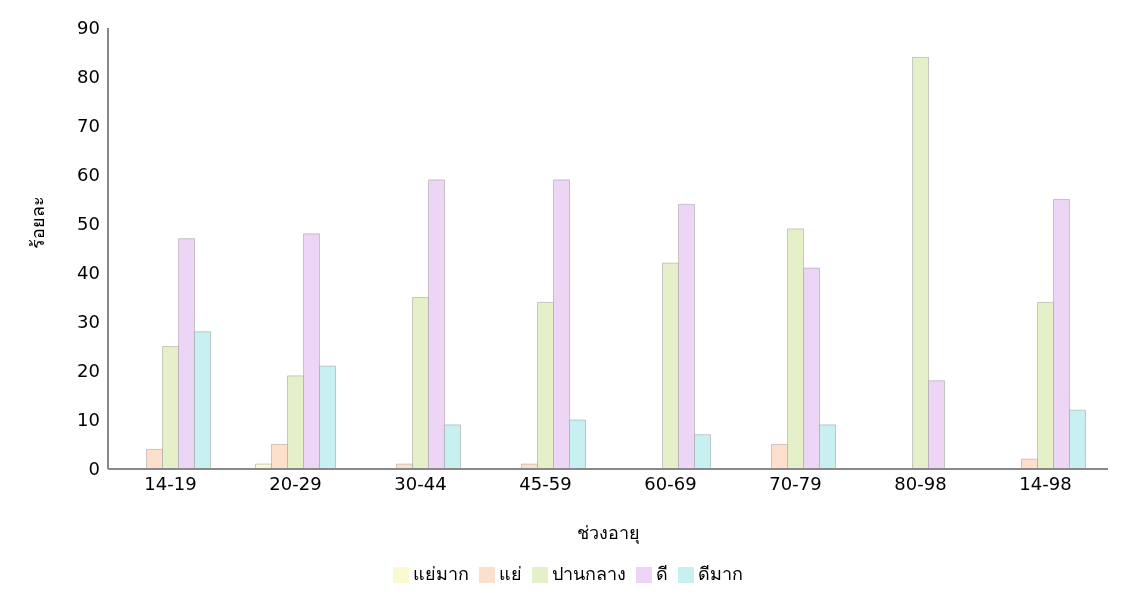 The width and height of the screenshot is (1138, 604). Describe the element at coordinates (88, 322) in the screenshot. I see `y-tick-label: 30` at that location.